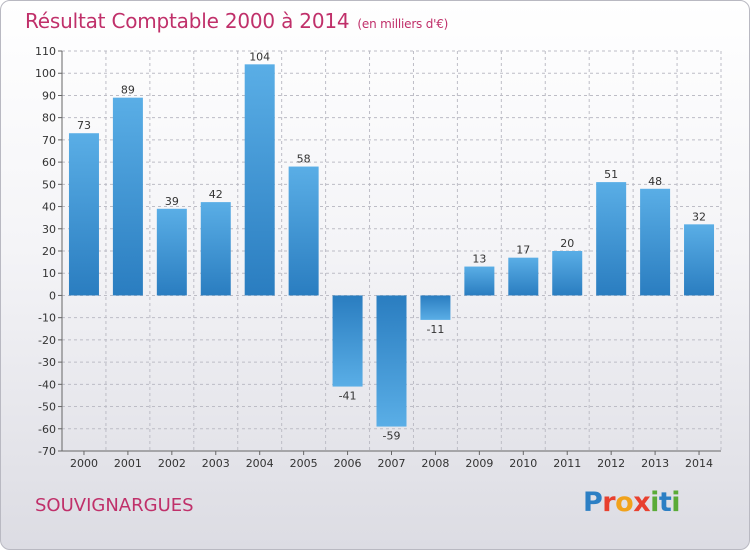  What do you see at coordinates (392, 436) in the screenshot?
I see `data-label-2007: -59` at bounding box center [392, 436].